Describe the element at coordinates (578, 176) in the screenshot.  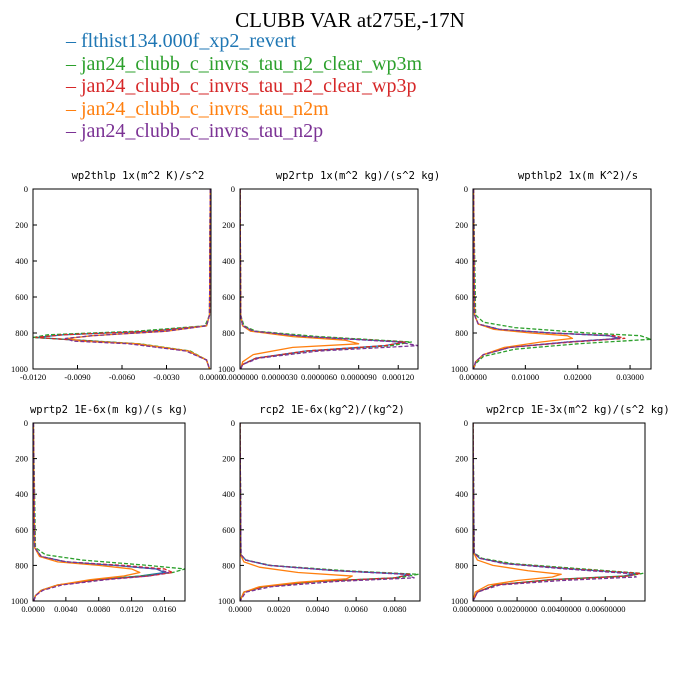
I see `chart-title: wpthlp2 1x(m K^2)/s` at that location.